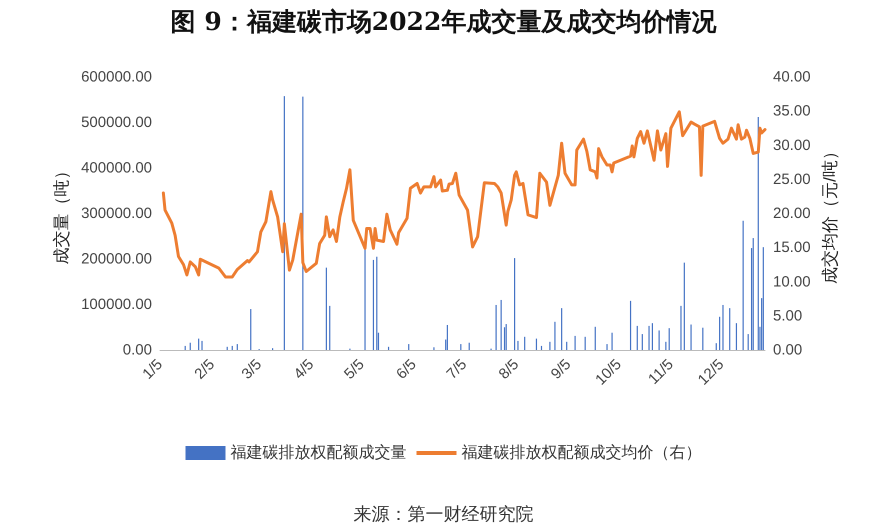  What do you see at coordinates (204, 369) in the screenshot?
I see `x-tick-label: 2/5` at bounding box center [204, 369].